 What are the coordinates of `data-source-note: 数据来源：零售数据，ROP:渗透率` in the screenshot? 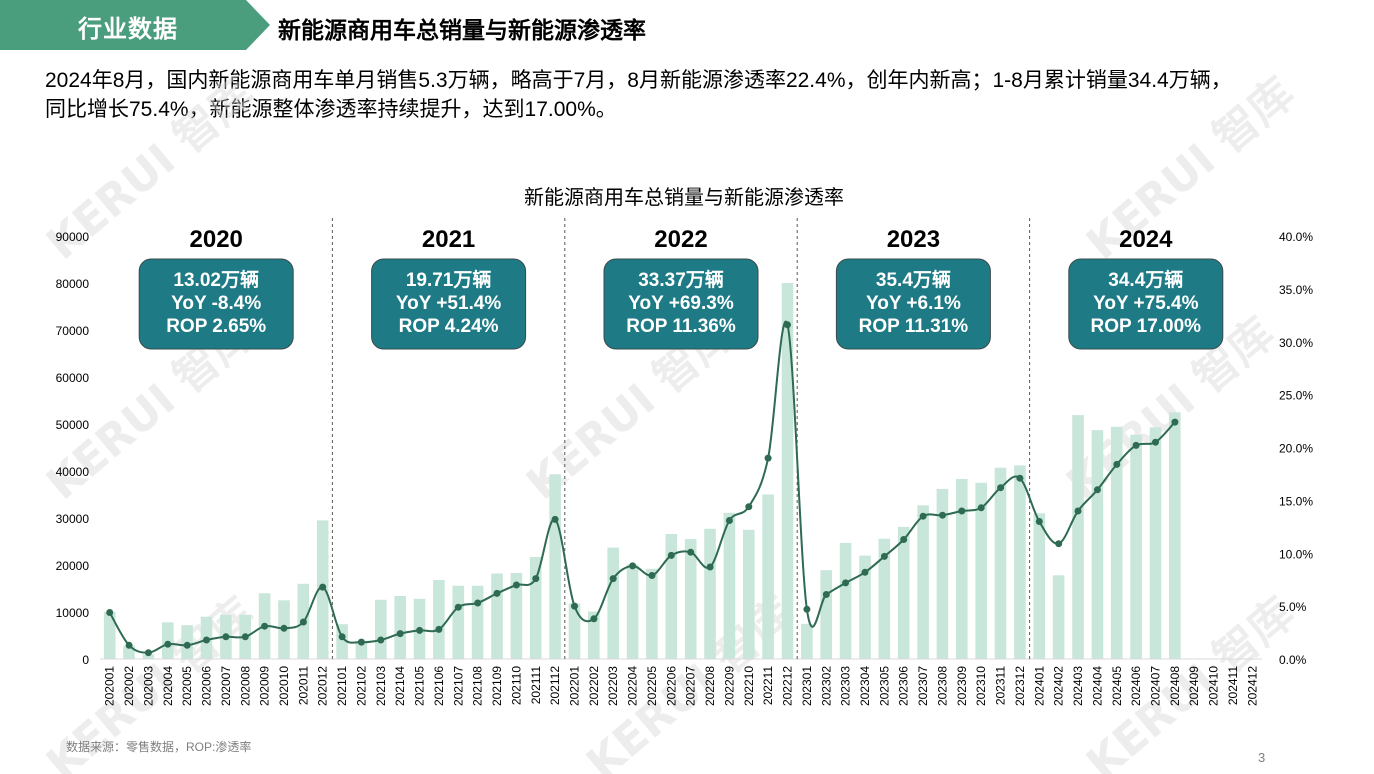 It's located at (159, 747).